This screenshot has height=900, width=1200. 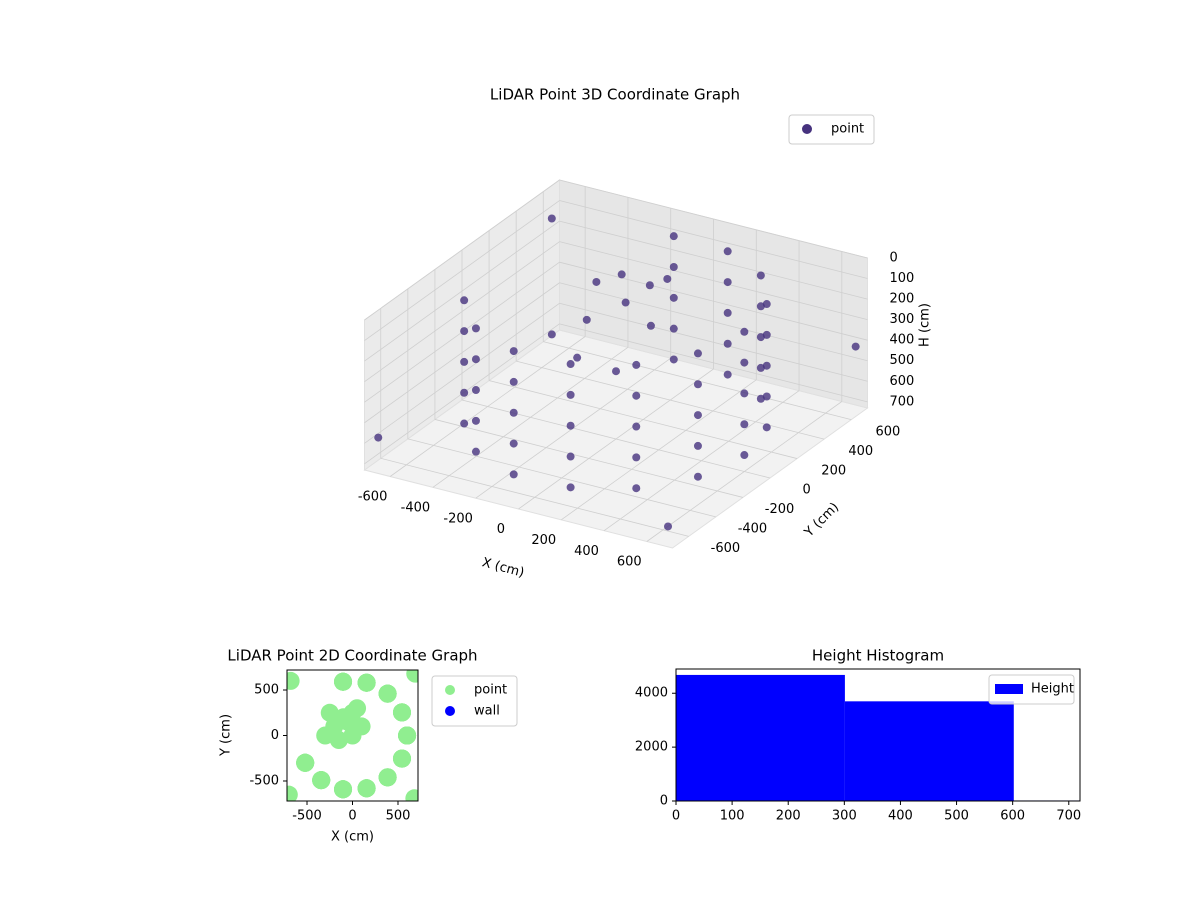 I want to click on legend-marker, so click(x=807, y=129).